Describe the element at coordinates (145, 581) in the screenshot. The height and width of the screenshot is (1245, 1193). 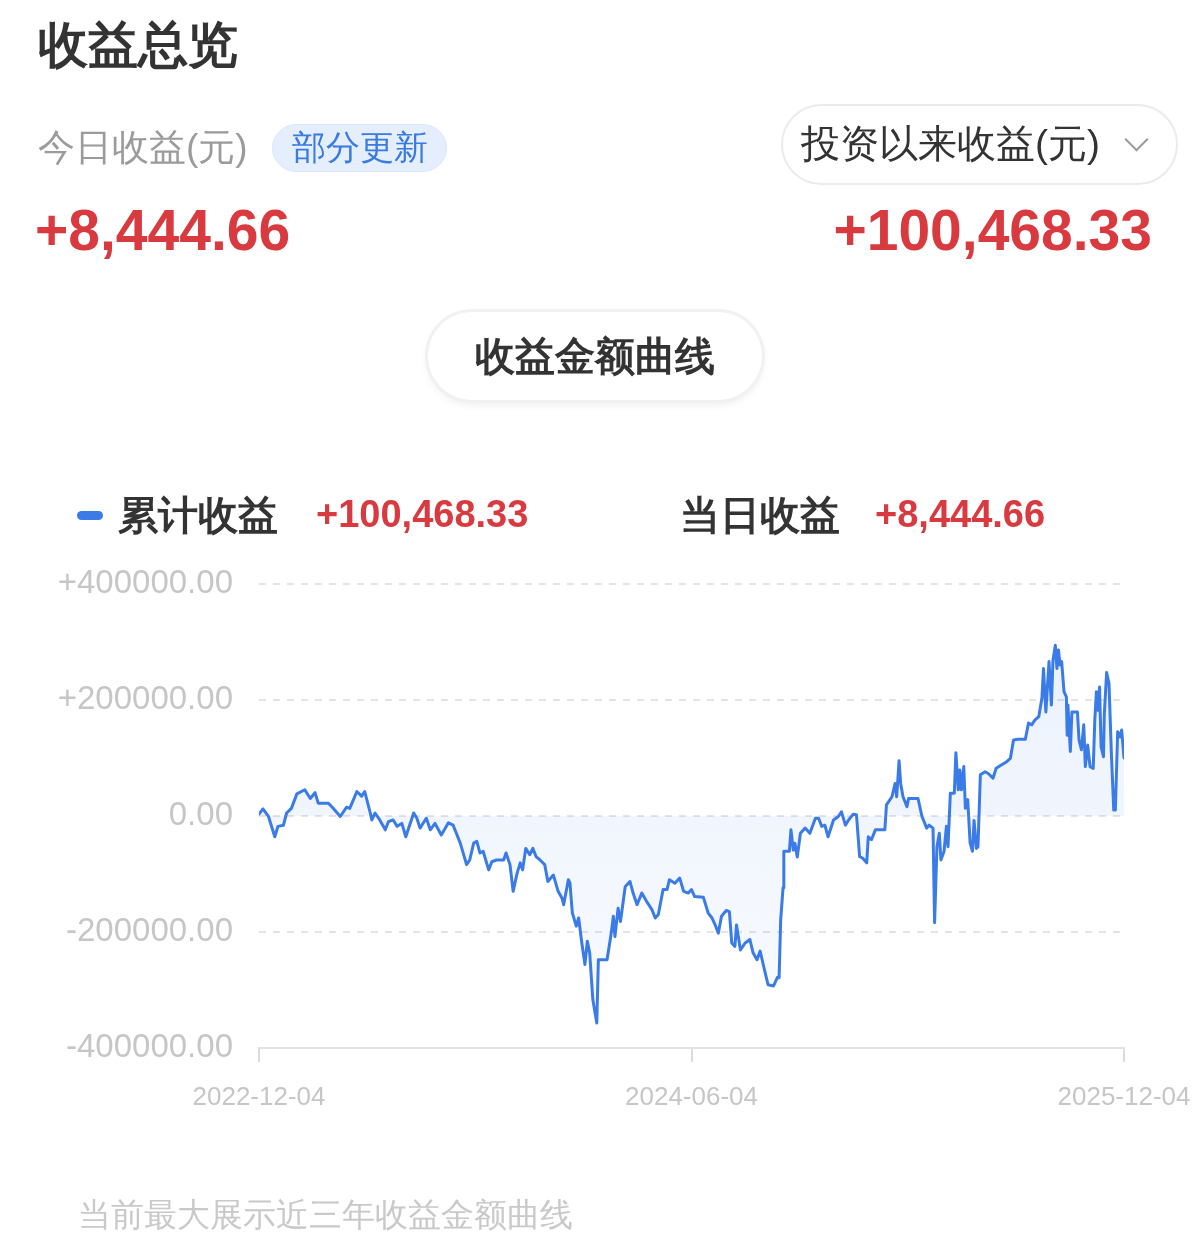
I see `y-tick-label: +400000.00` at that location.